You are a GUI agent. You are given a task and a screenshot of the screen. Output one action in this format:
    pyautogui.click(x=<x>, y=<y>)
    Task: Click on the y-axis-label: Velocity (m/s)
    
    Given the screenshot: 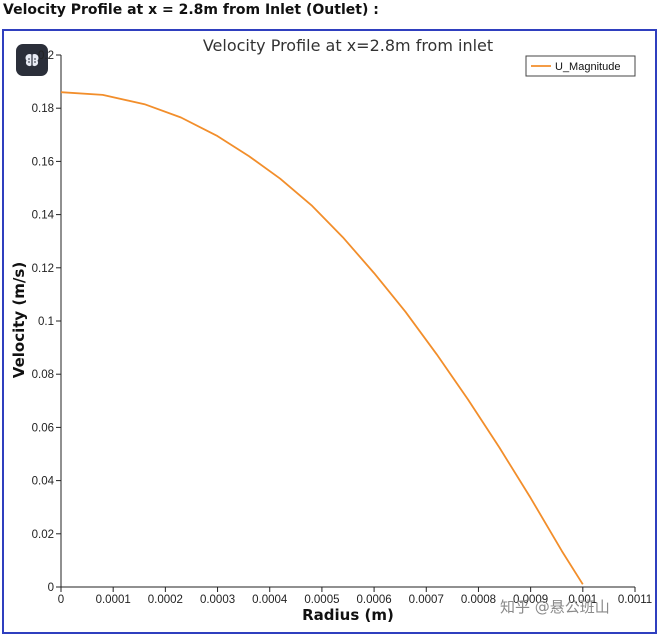 What is the action you would take?
    pyautogui.click(x=19, y=320)
    